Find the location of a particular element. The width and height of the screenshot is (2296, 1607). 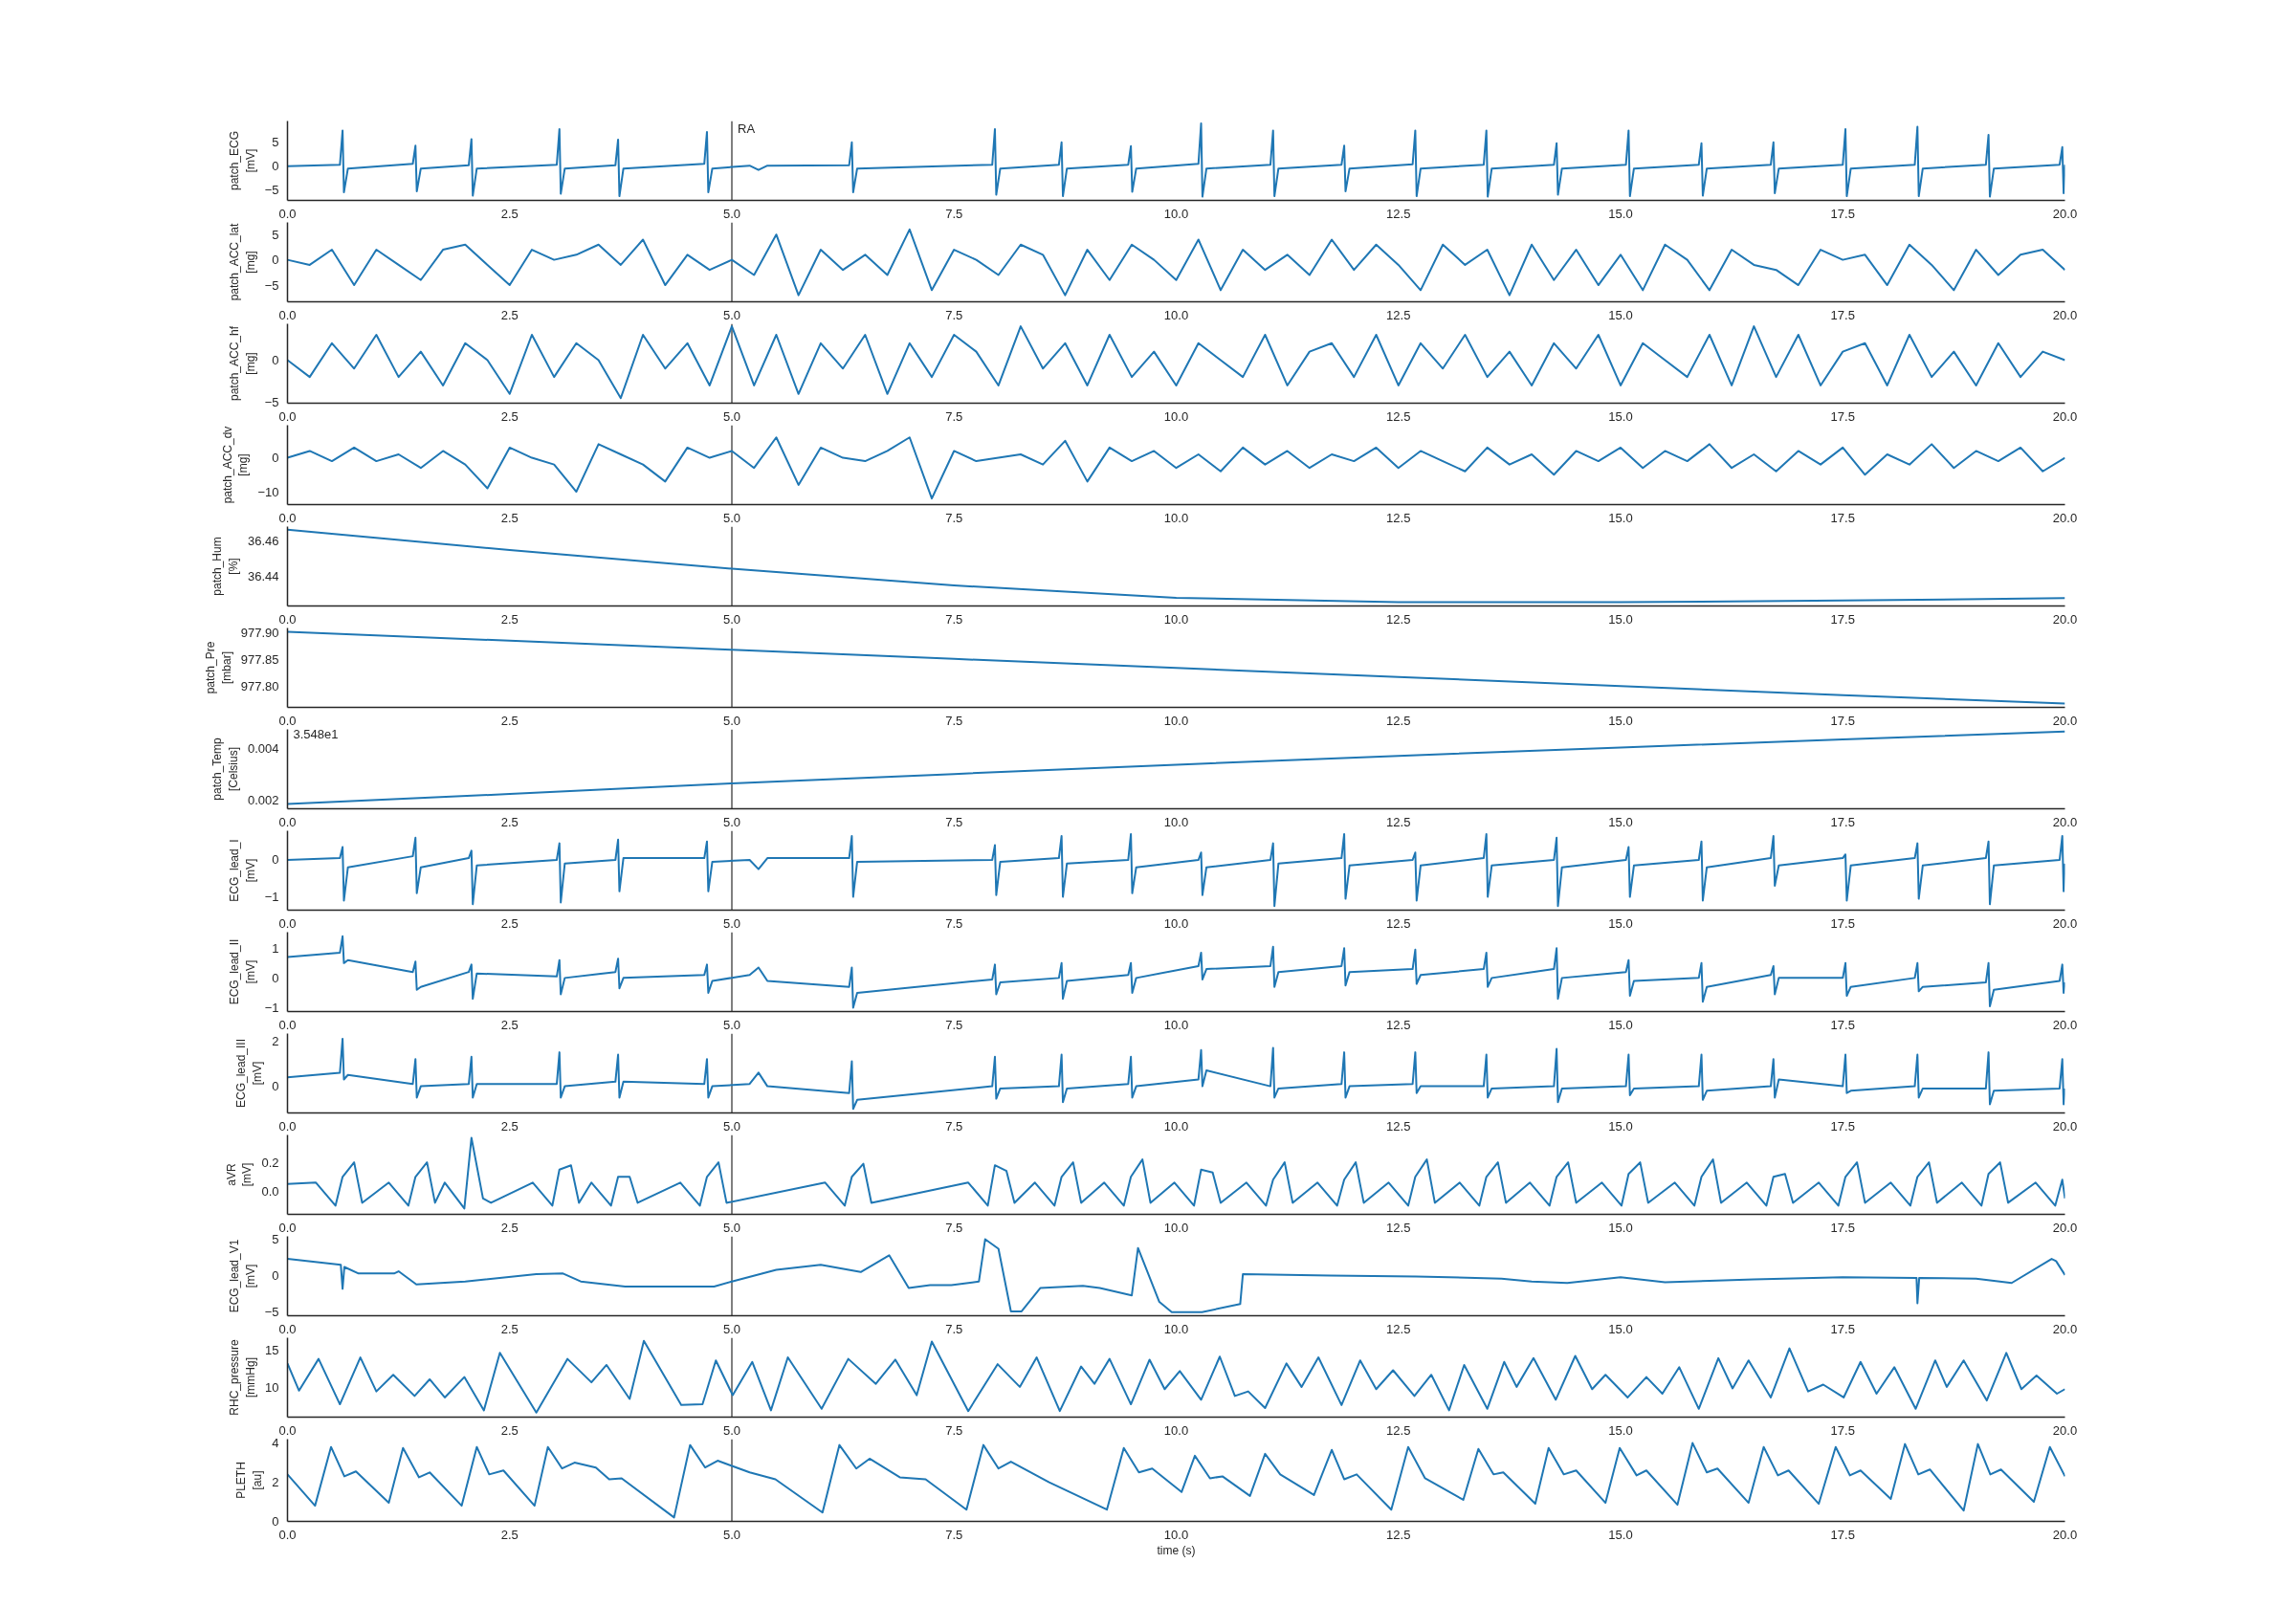

y-tick-label: 4 is located at coordinates (276, 1443).